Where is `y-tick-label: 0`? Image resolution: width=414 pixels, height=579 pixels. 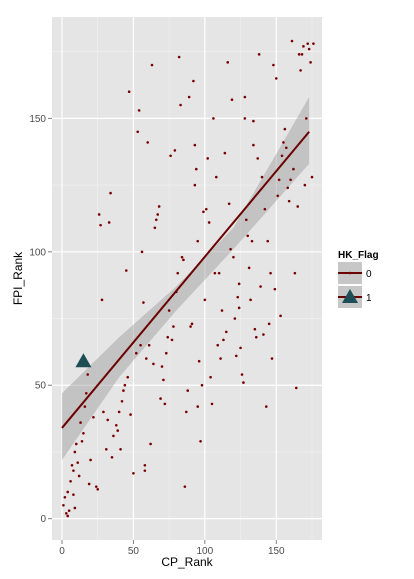
y-tick-label: 0 is located at coordinates (43, 519).